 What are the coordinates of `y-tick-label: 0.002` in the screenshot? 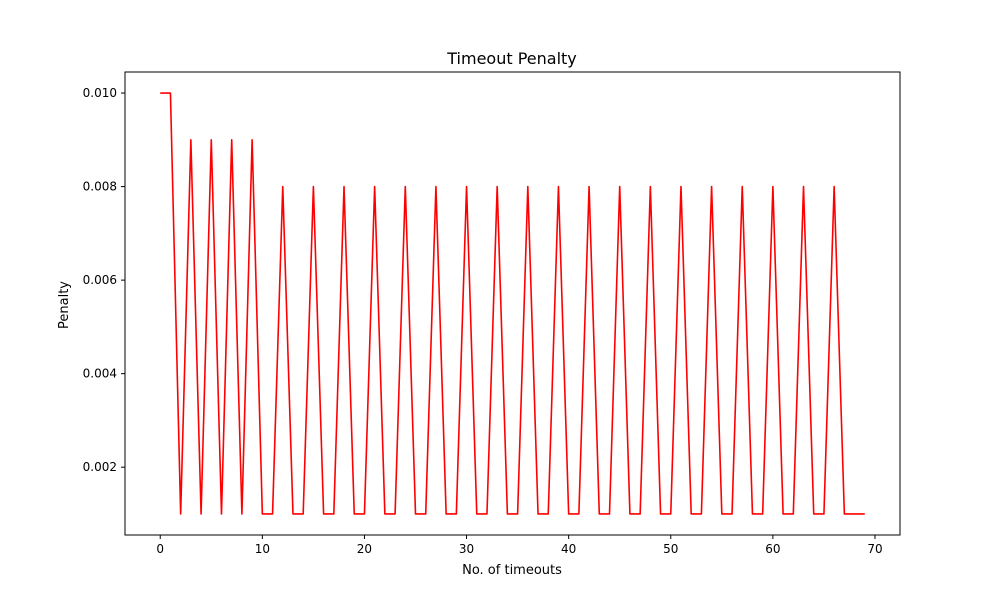 It's located at (100, 467).